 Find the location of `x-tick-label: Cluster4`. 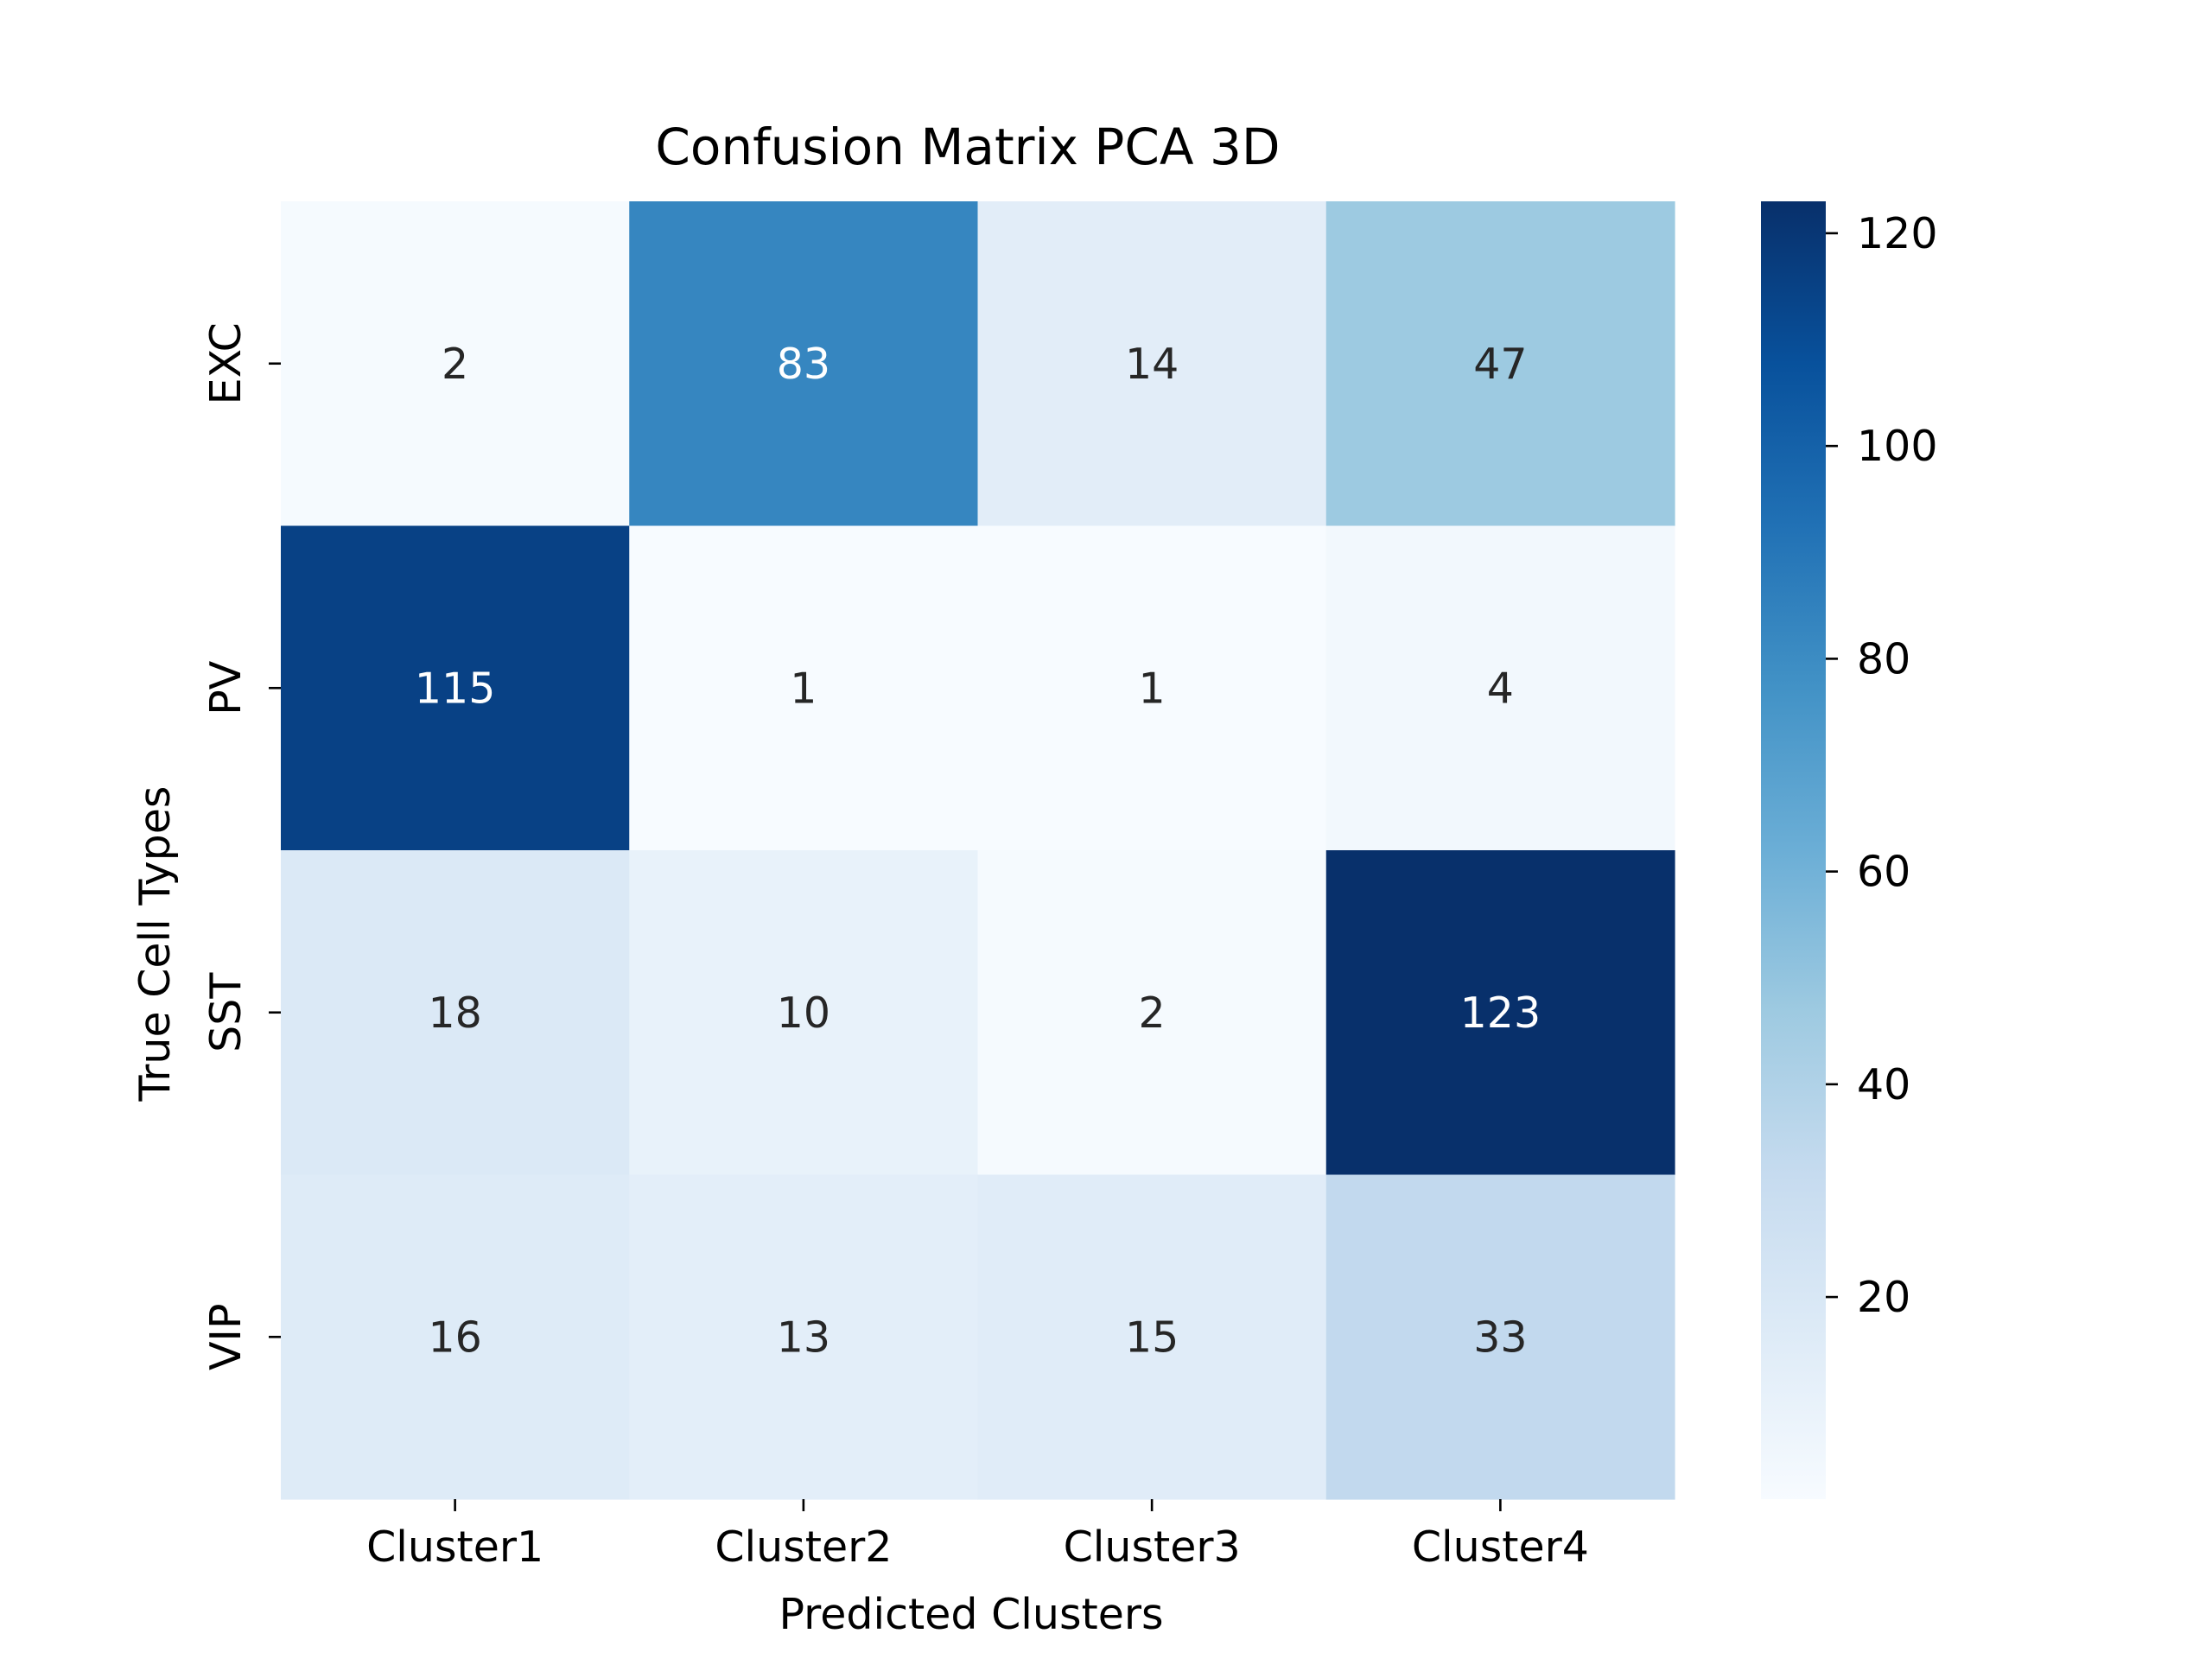

x-tick-label: Cluster4 is located at coordinates (1500, 1547).